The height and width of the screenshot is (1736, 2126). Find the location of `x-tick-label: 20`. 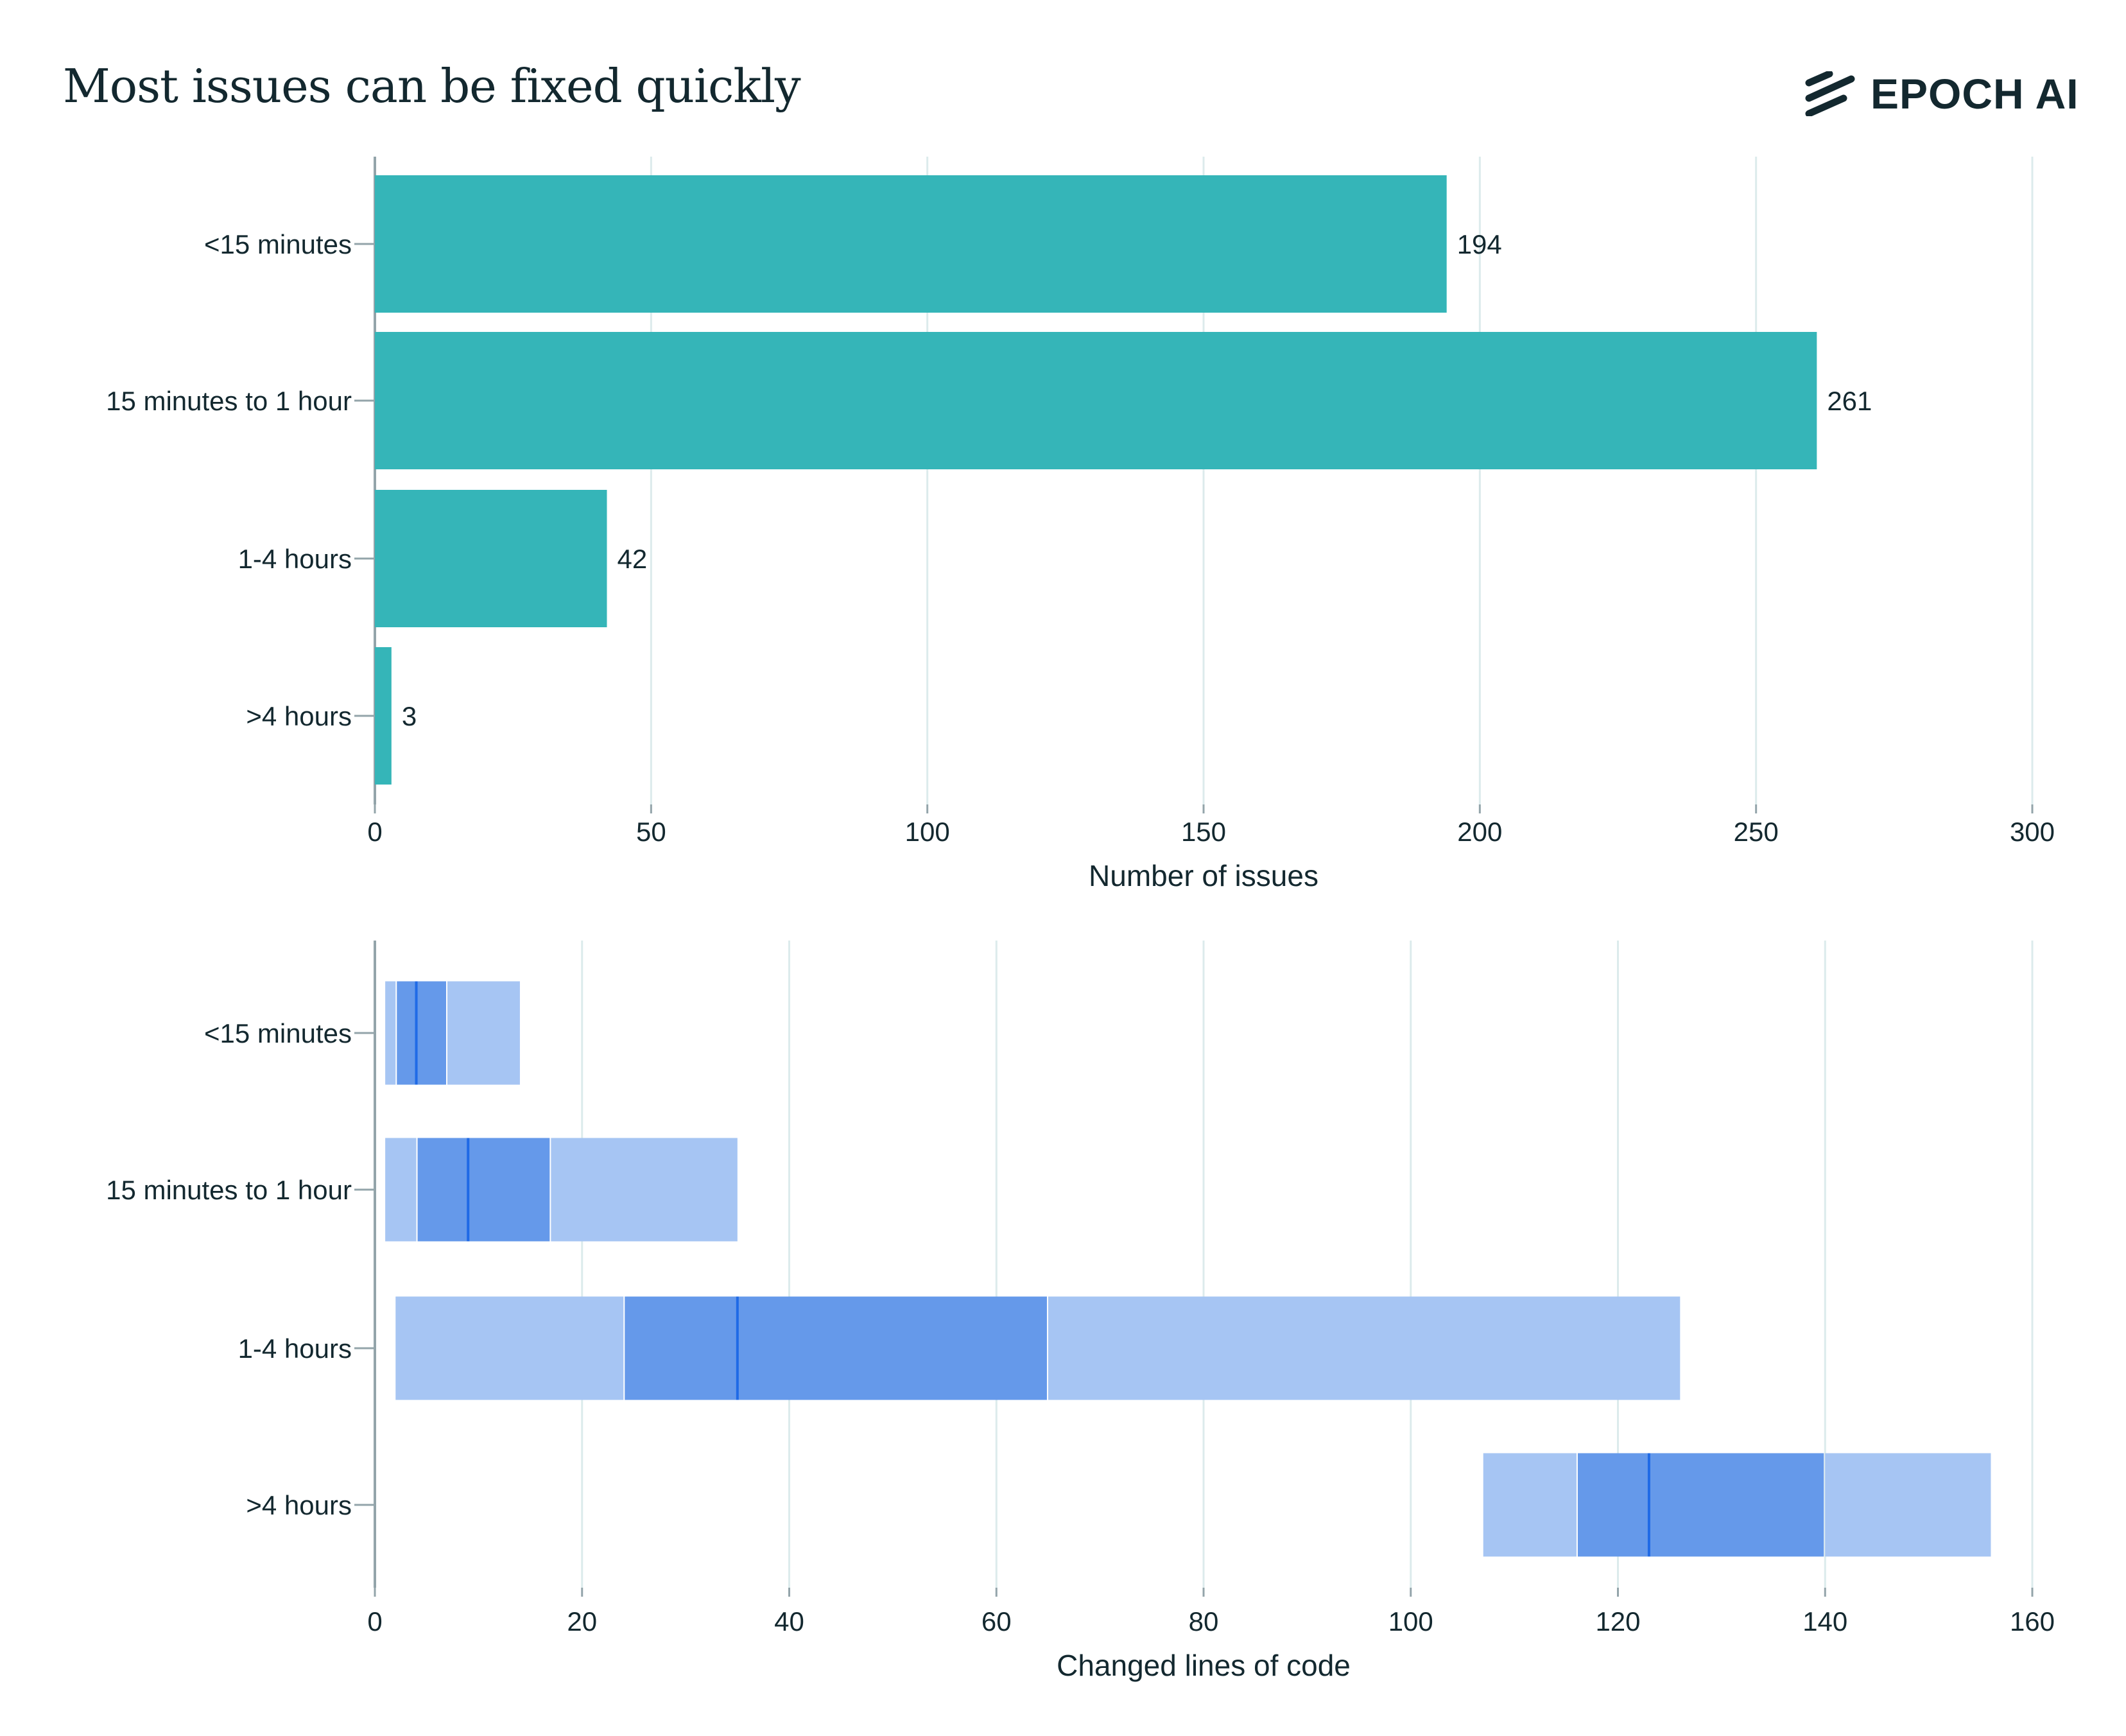

x-tick-label: 20 is located at coordinates (582, 1621).